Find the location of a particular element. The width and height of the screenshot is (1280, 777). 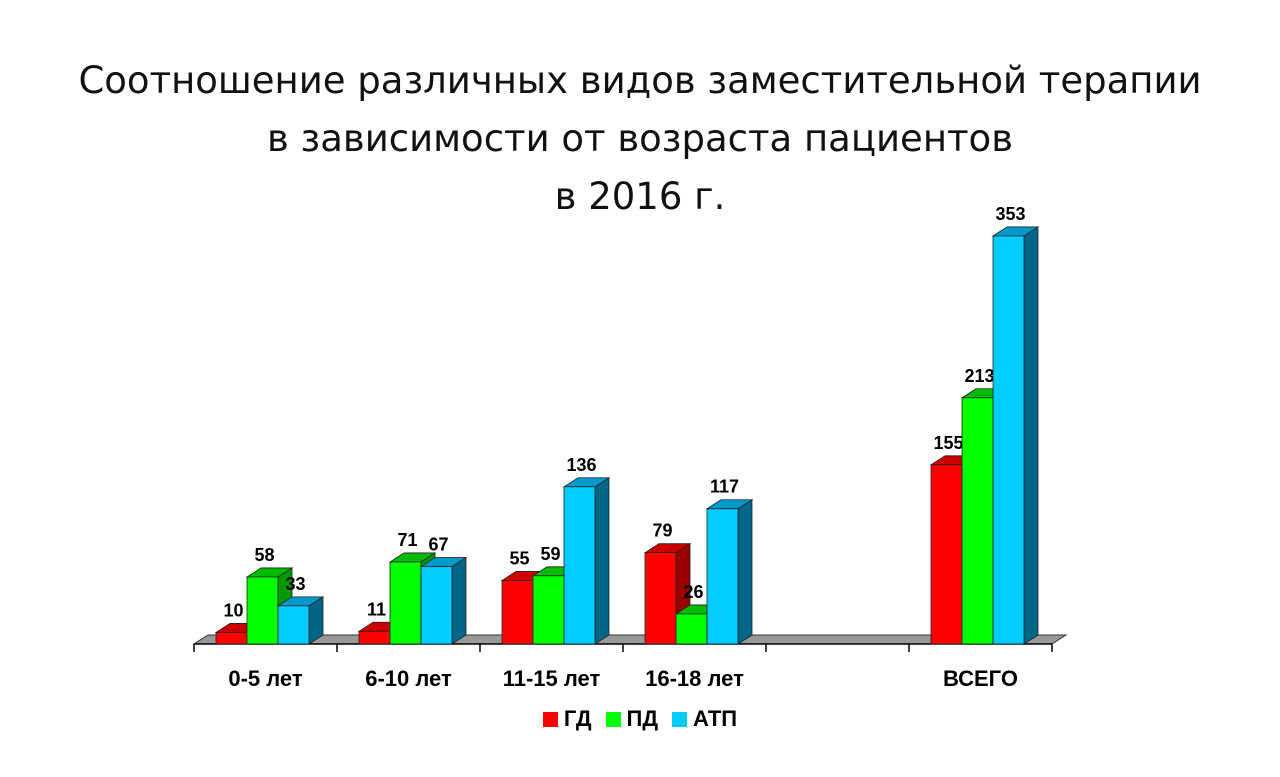

x-tick-label: 6-10 лет is located at coordinates (408, 678).